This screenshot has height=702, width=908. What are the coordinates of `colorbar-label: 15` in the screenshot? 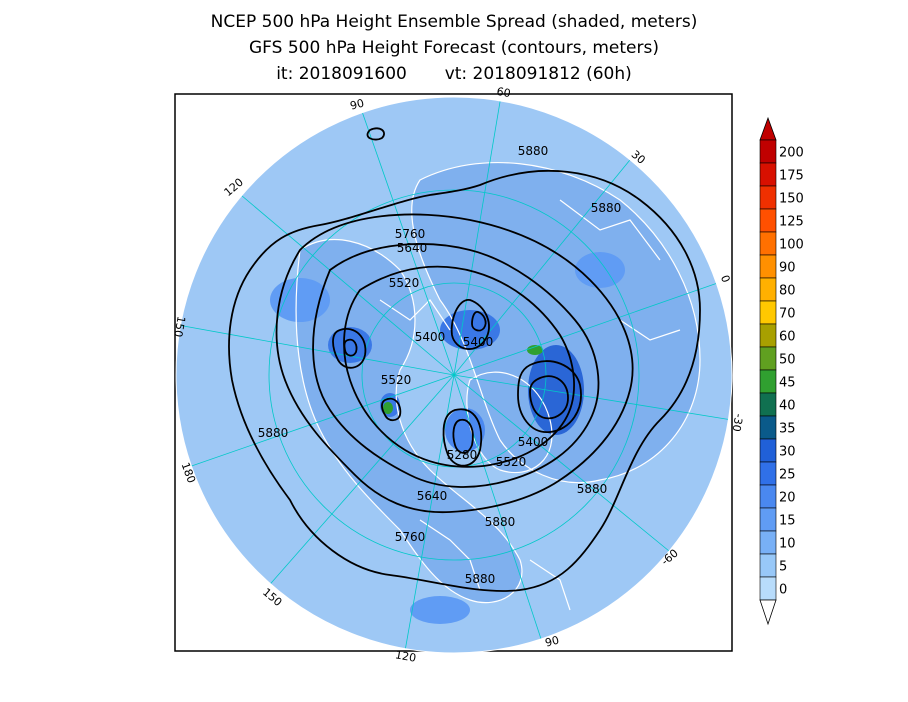 It's located at (787, 521).